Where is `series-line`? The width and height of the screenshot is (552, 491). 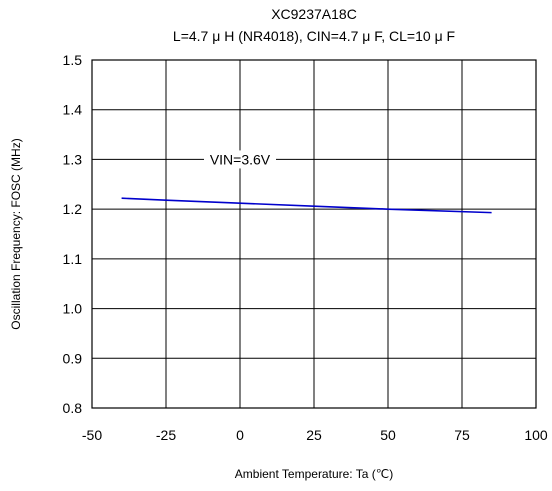
series-line is located at coordinates (306, 205).